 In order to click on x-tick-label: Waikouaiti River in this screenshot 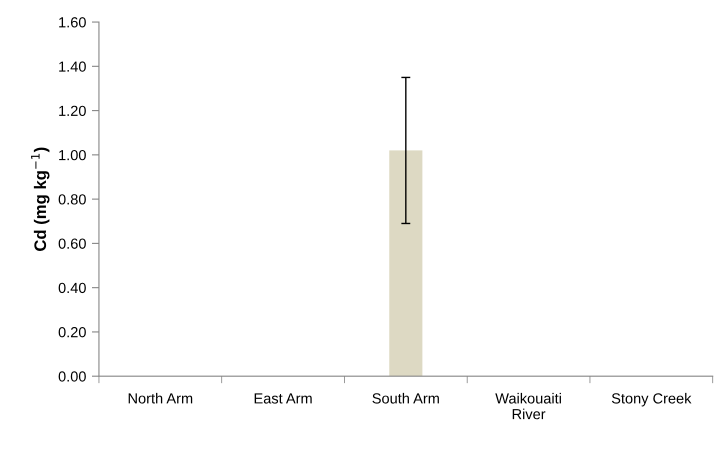, I will do `click(528, 406)`.